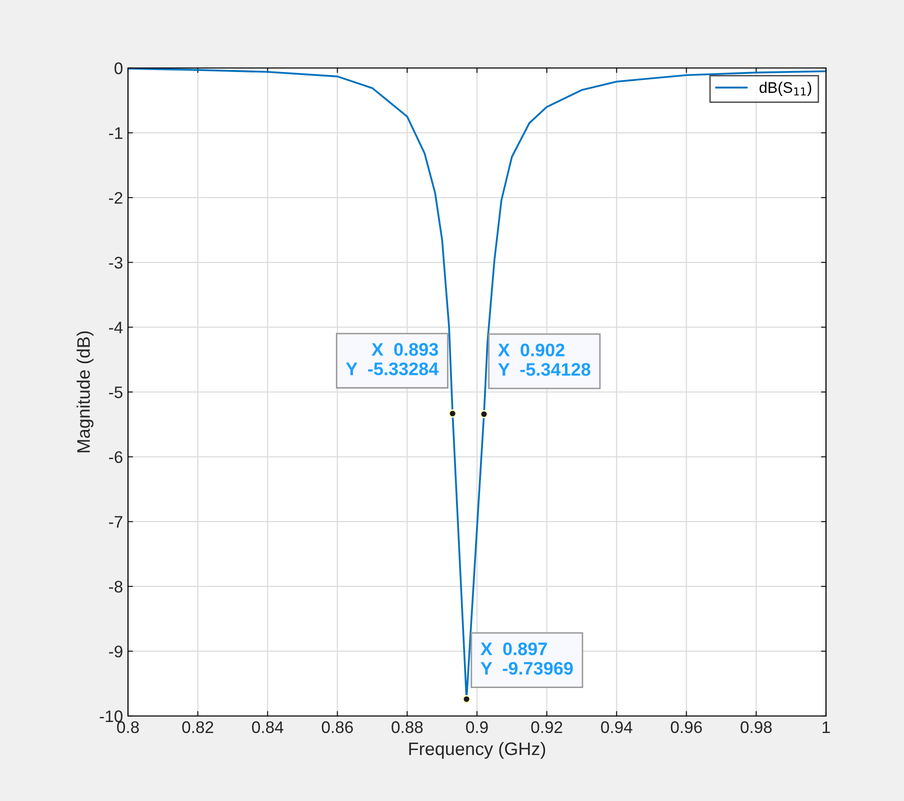  Describe the element at coordinates (786, 89) in the screenshot. I see `legend-label: dB(S$_{11}$)` at that location.